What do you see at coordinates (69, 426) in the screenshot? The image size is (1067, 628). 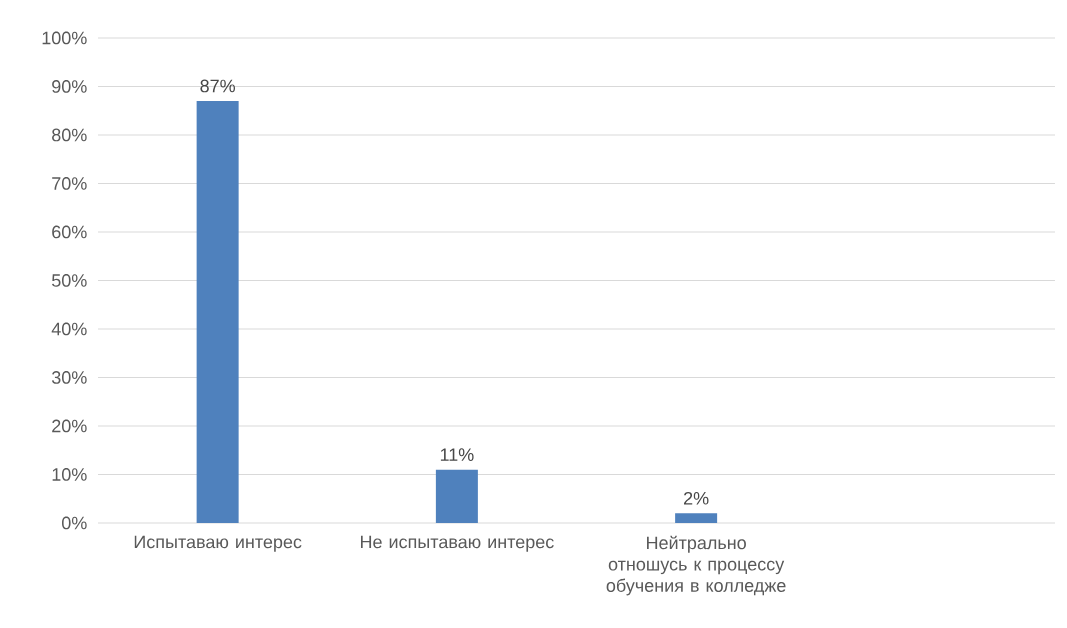 I see `y-tick-label: 20%` at bounding box center [69, 426].